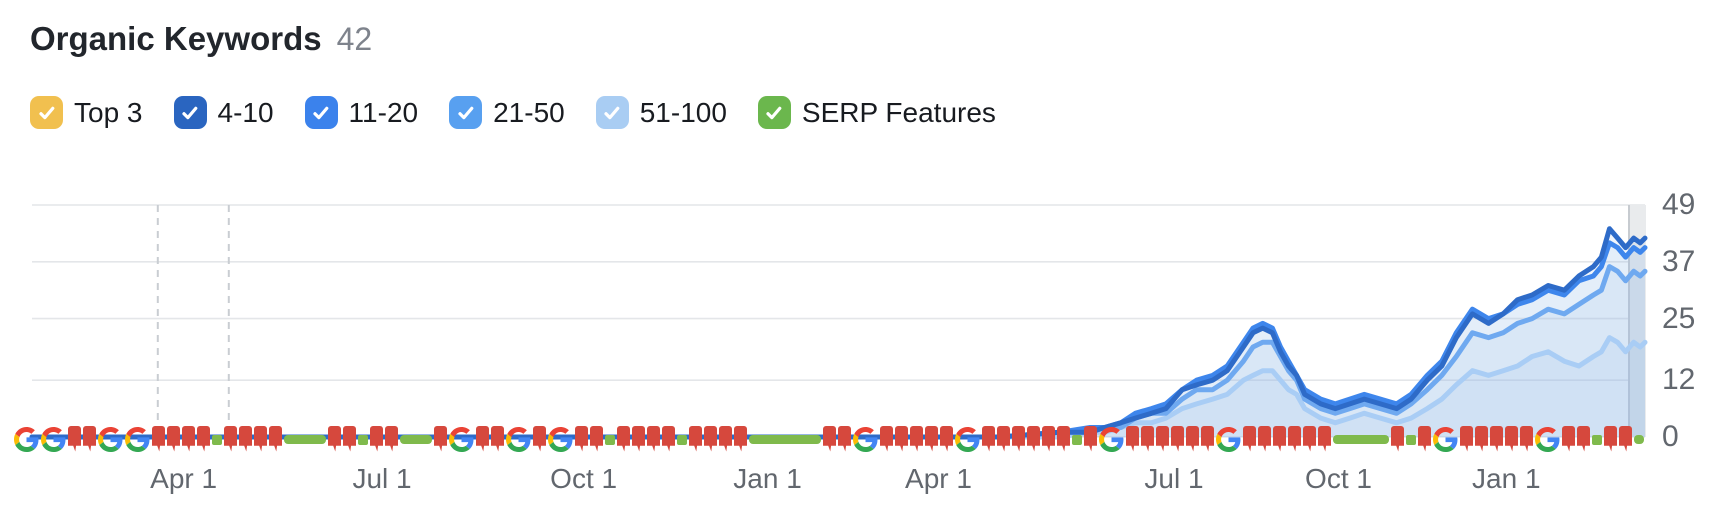  I want to click on google-updates-strip, so click(831, 439).